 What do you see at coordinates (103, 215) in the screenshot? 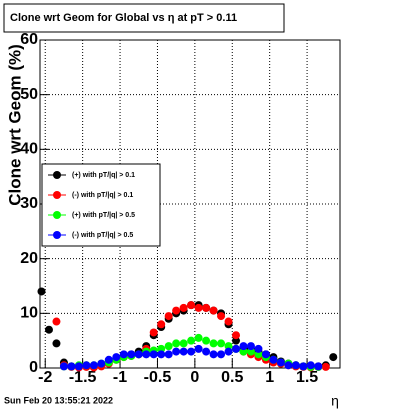
I see `legend-label: (+) with pT/|q| > 0.5` at bounding box center [103, 215].